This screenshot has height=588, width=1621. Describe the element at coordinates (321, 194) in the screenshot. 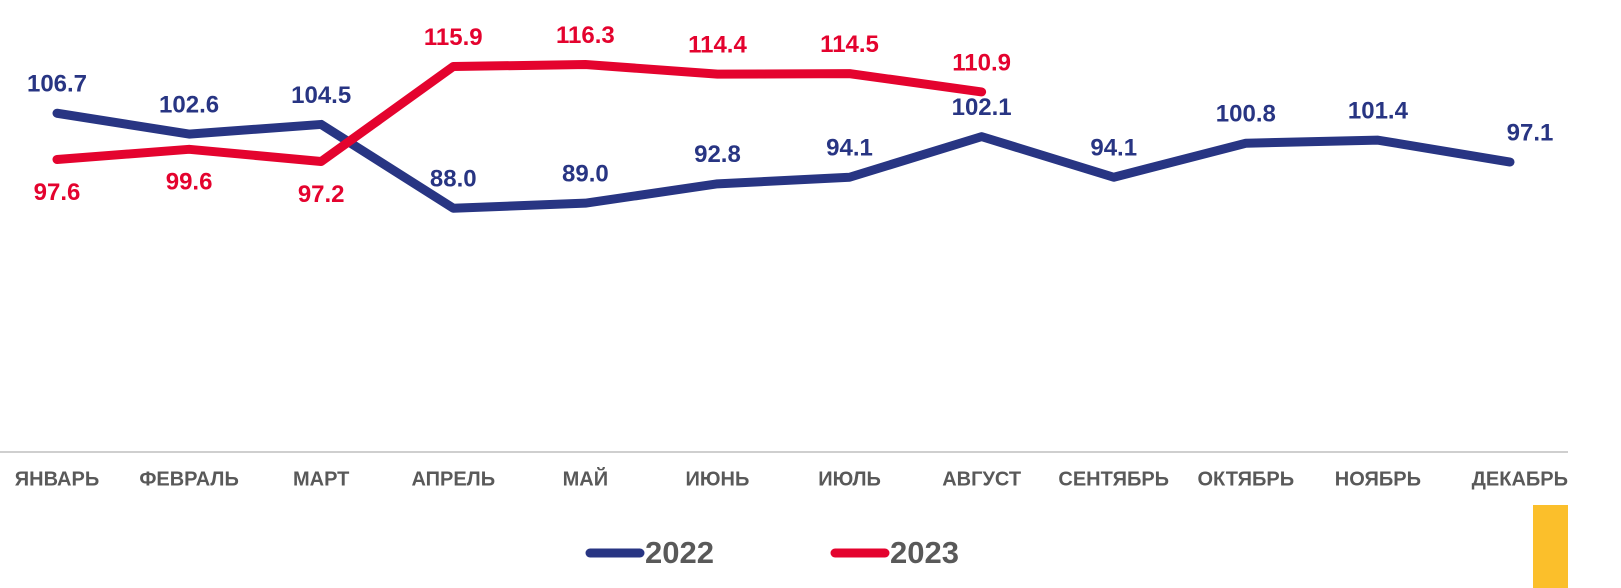

I see `data-label: 97.2` at that location.